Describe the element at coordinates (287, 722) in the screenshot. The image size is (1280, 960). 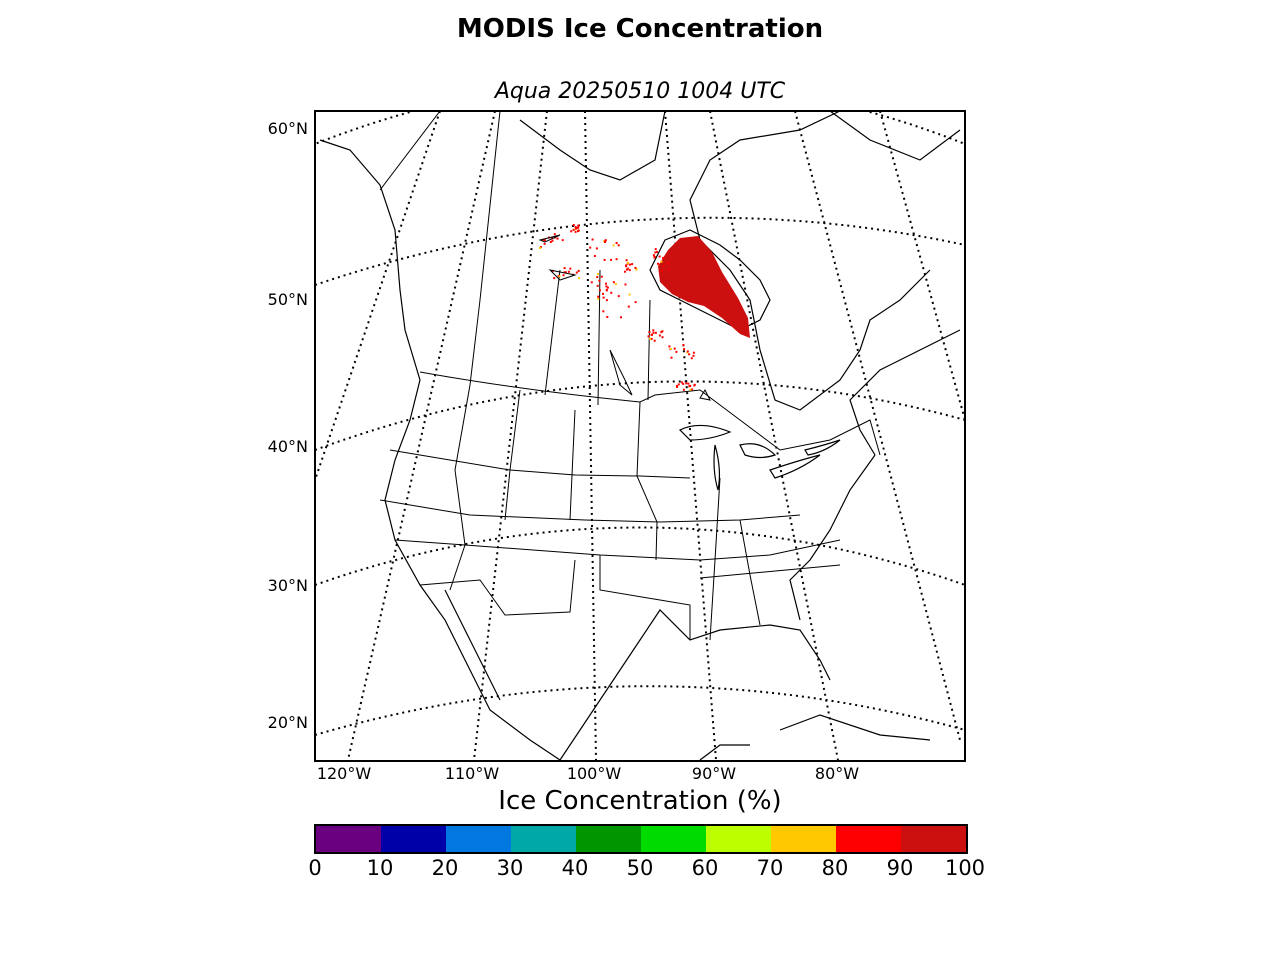
I see `lat-label-20: 20°N` at that location.